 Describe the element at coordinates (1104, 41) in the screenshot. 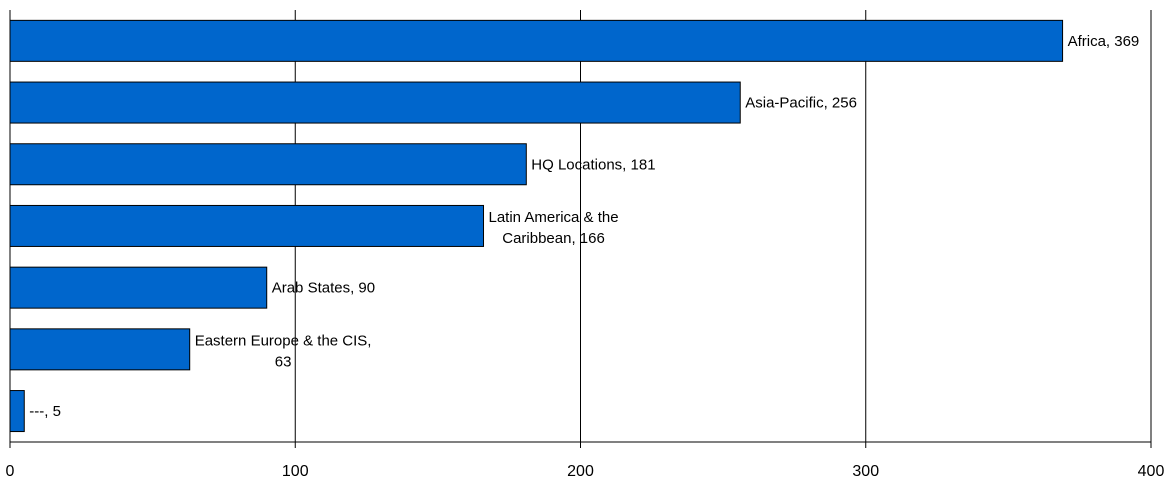

I see `data-label-0: Africa, 369` at that location.